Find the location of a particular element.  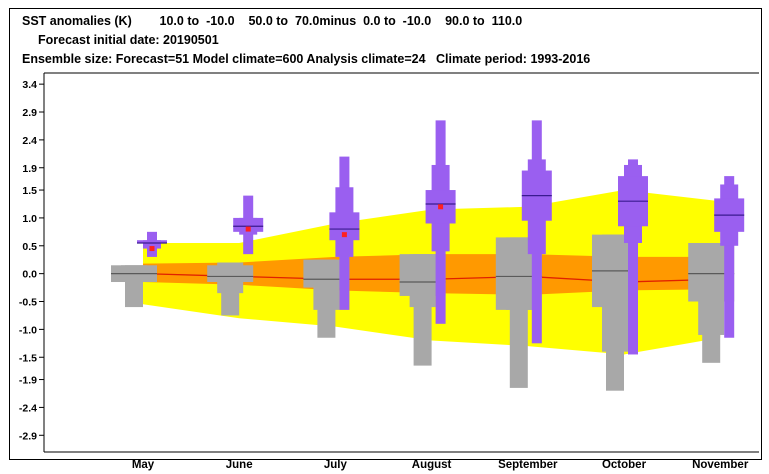

y-tick-label: 1.9 is located at coordinates (29, 169).